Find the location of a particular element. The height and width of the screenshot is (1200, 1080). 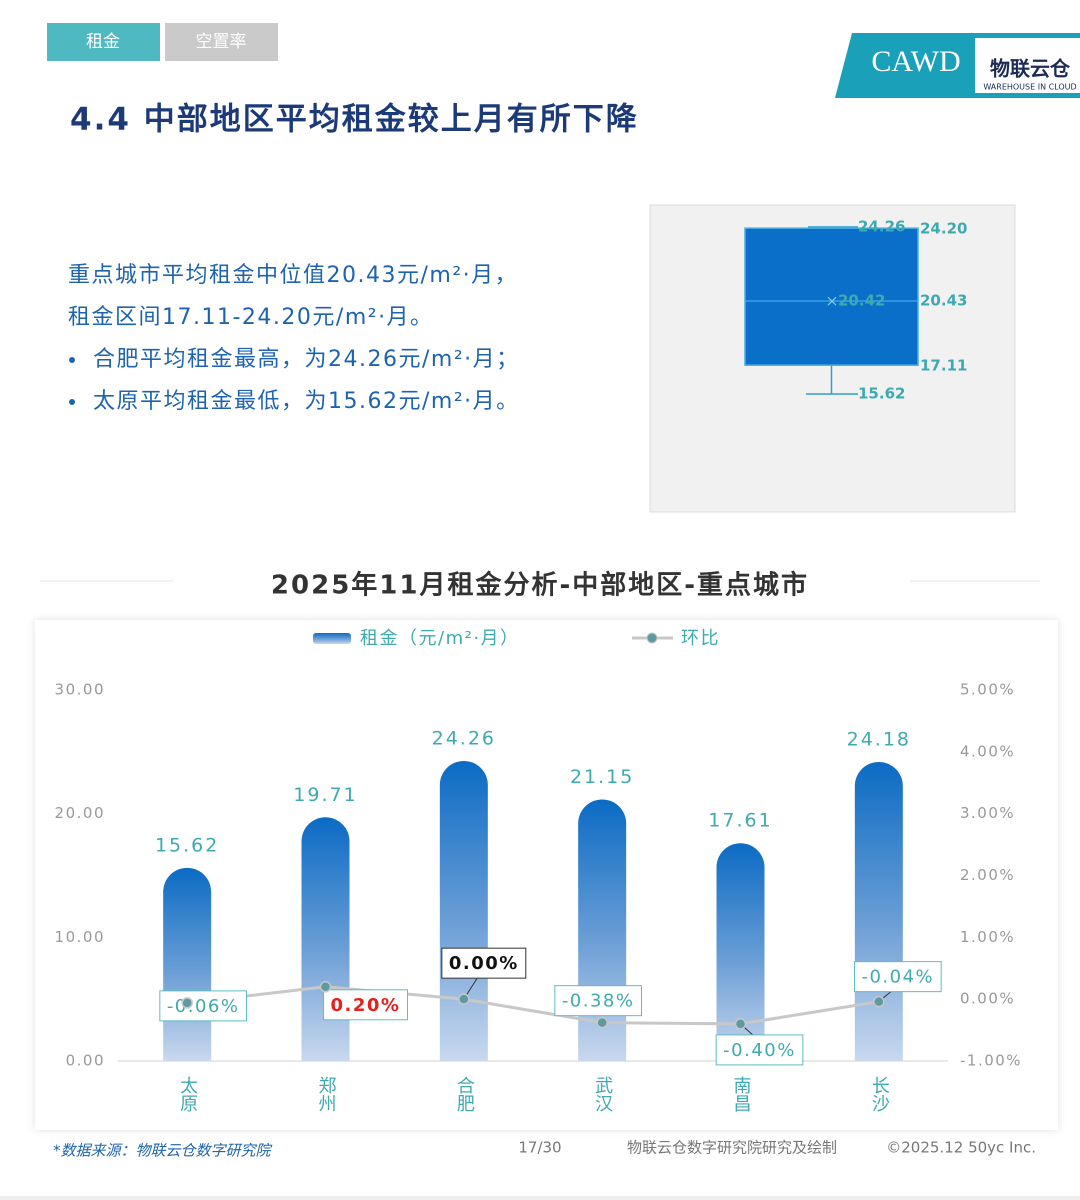

bar-value-label: 24.26 is located at coordinates (464, 738).